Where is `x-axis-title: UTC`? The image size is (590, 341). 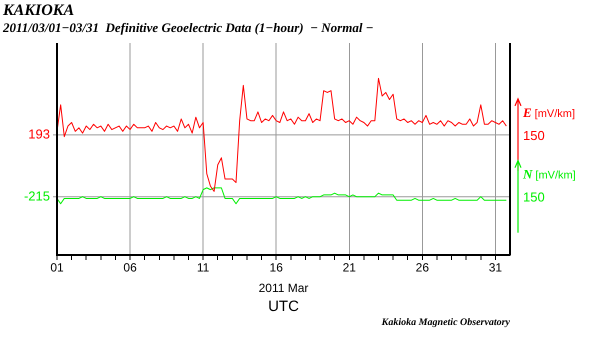 x-axis-title: UTC is located at coordinates (284, 306).